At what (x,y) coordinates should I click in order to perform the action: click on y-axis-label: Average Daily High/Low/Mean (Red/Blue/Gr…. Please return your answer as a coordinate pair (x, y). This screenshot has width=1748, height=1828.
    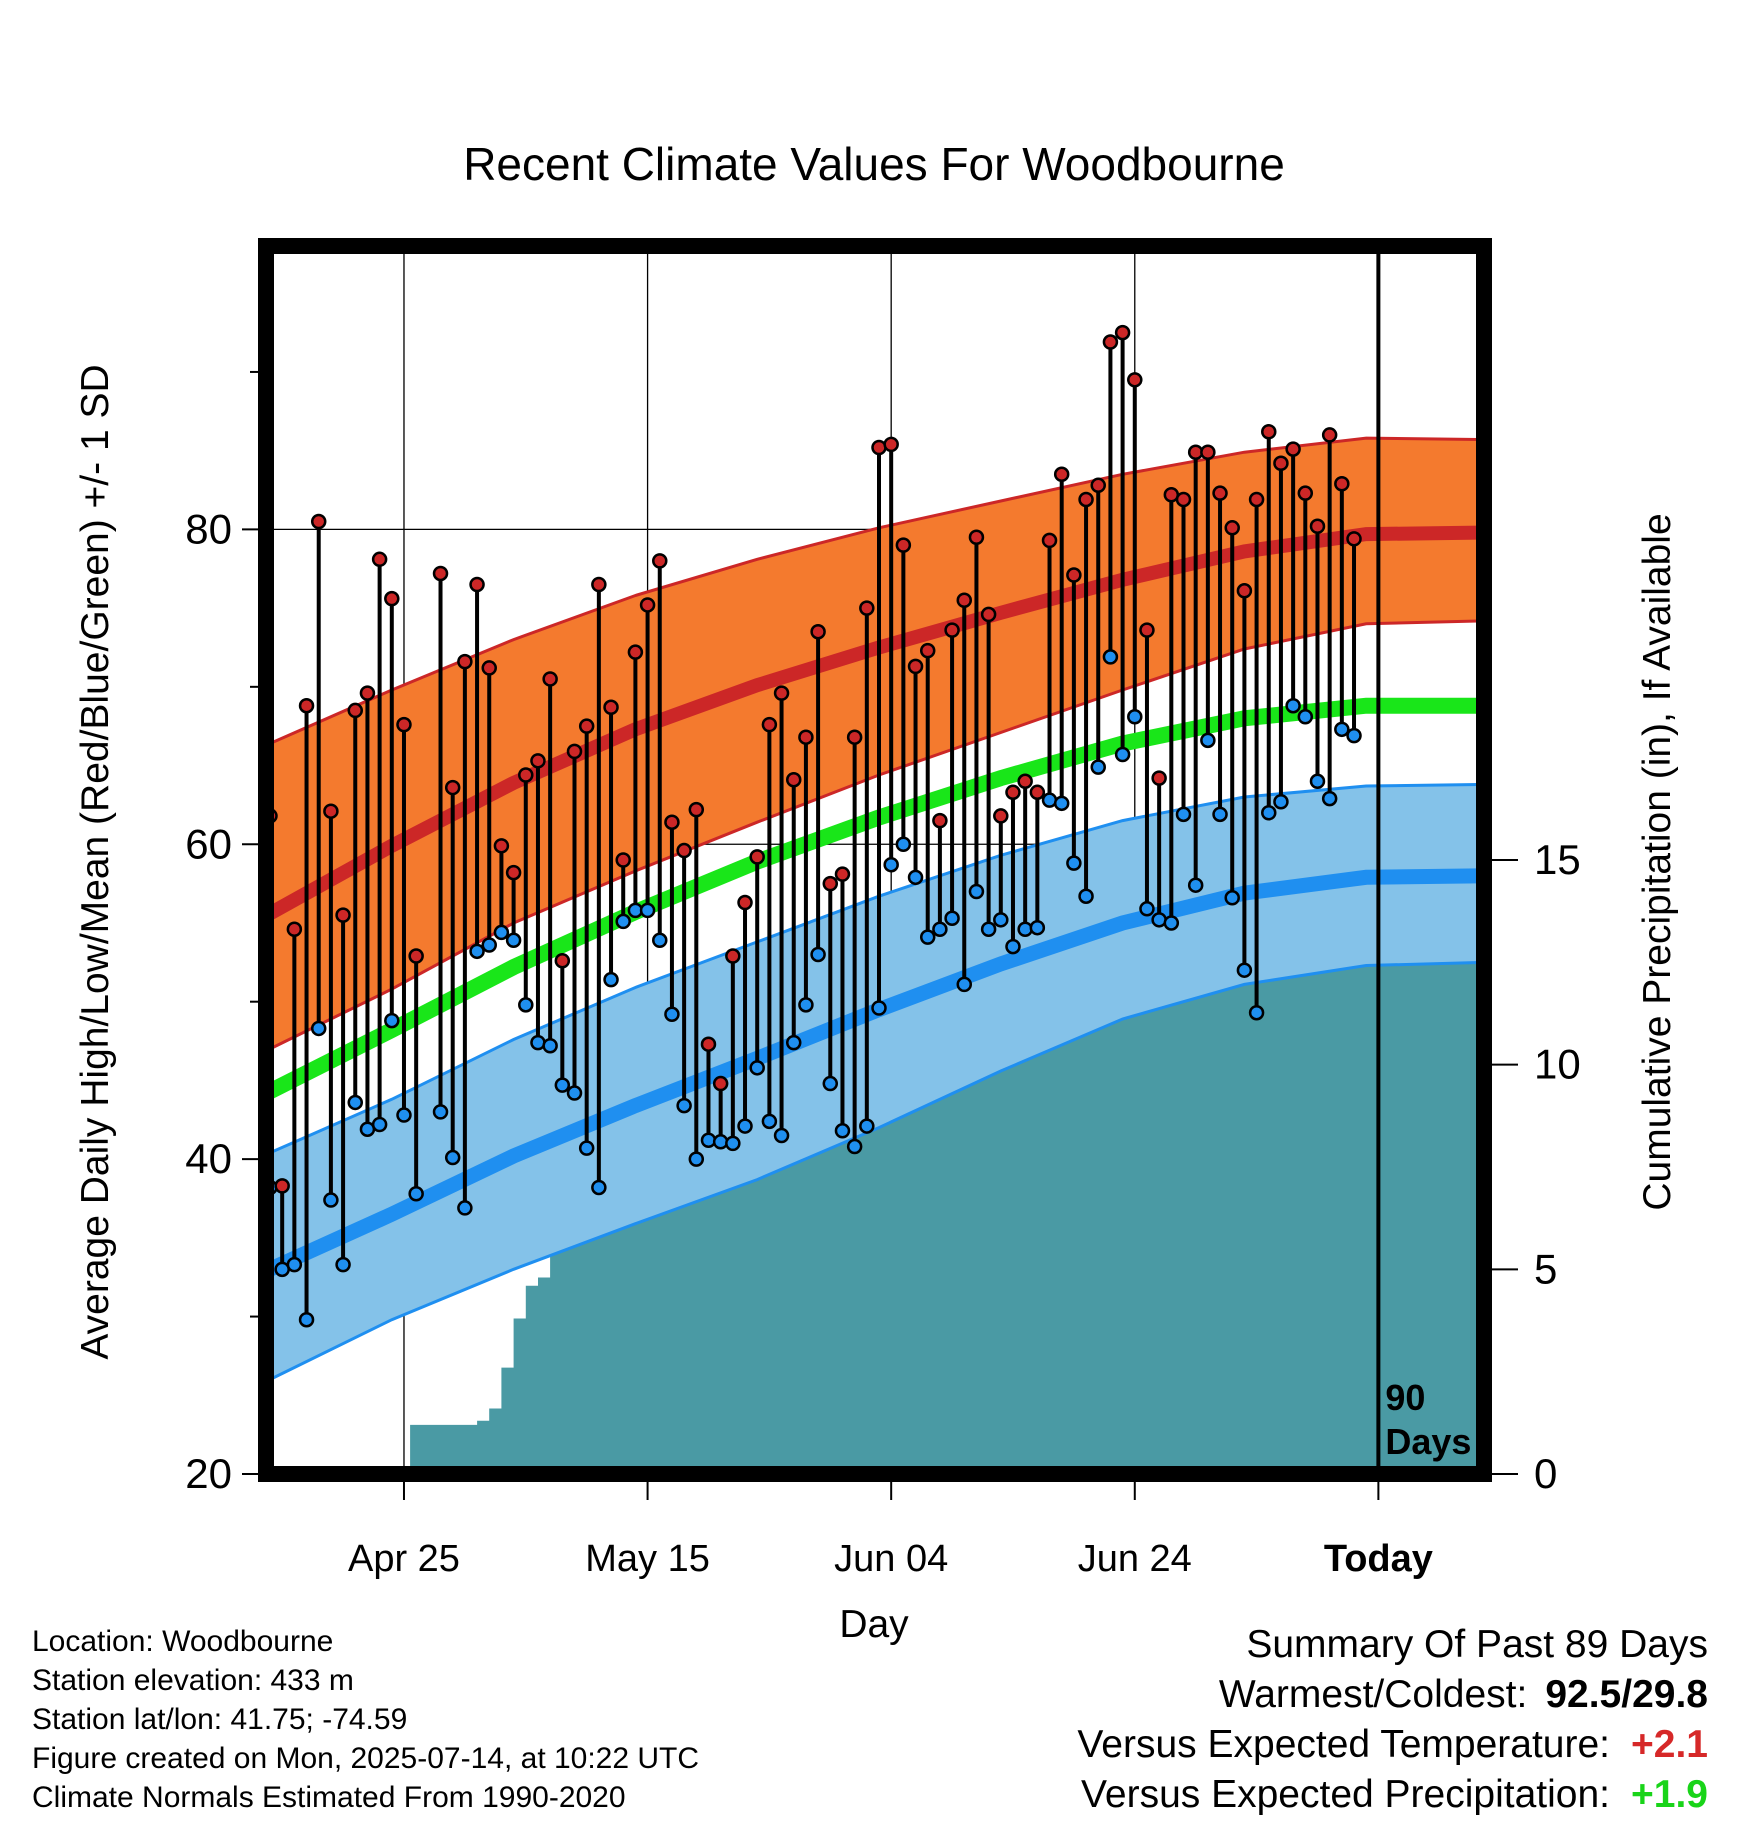
    Looking at the image, I should click on (95, 861).